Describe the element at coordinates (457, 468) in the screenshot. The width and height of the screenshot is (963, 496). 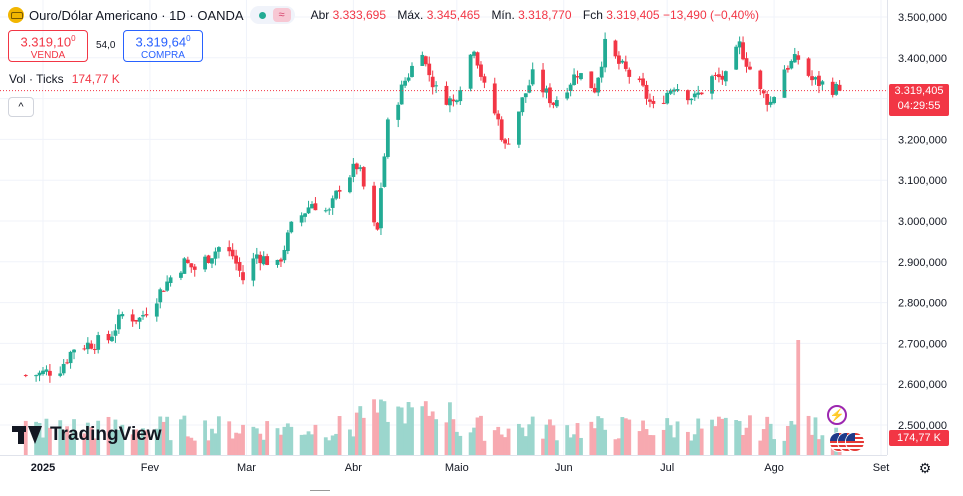
I see `time-tick-label: Maio` at that location.